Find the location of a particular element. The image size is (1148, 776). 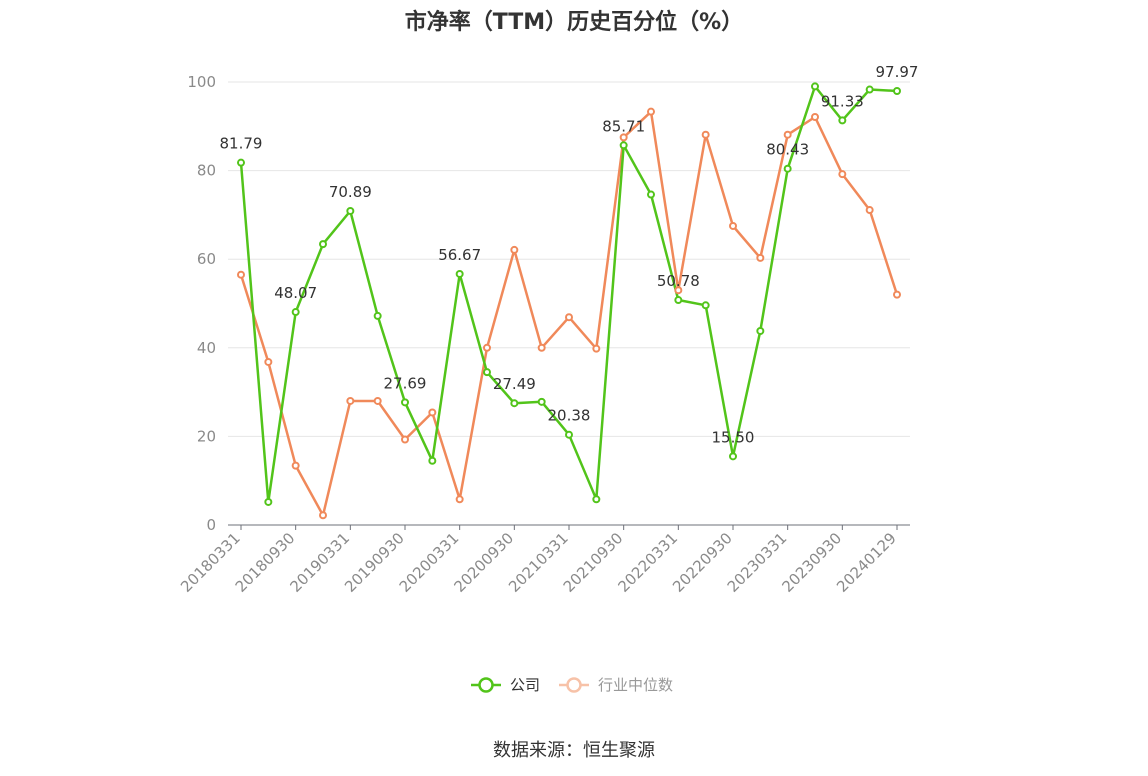

y-tick-label: 100 is located at coordinates (201, 82).